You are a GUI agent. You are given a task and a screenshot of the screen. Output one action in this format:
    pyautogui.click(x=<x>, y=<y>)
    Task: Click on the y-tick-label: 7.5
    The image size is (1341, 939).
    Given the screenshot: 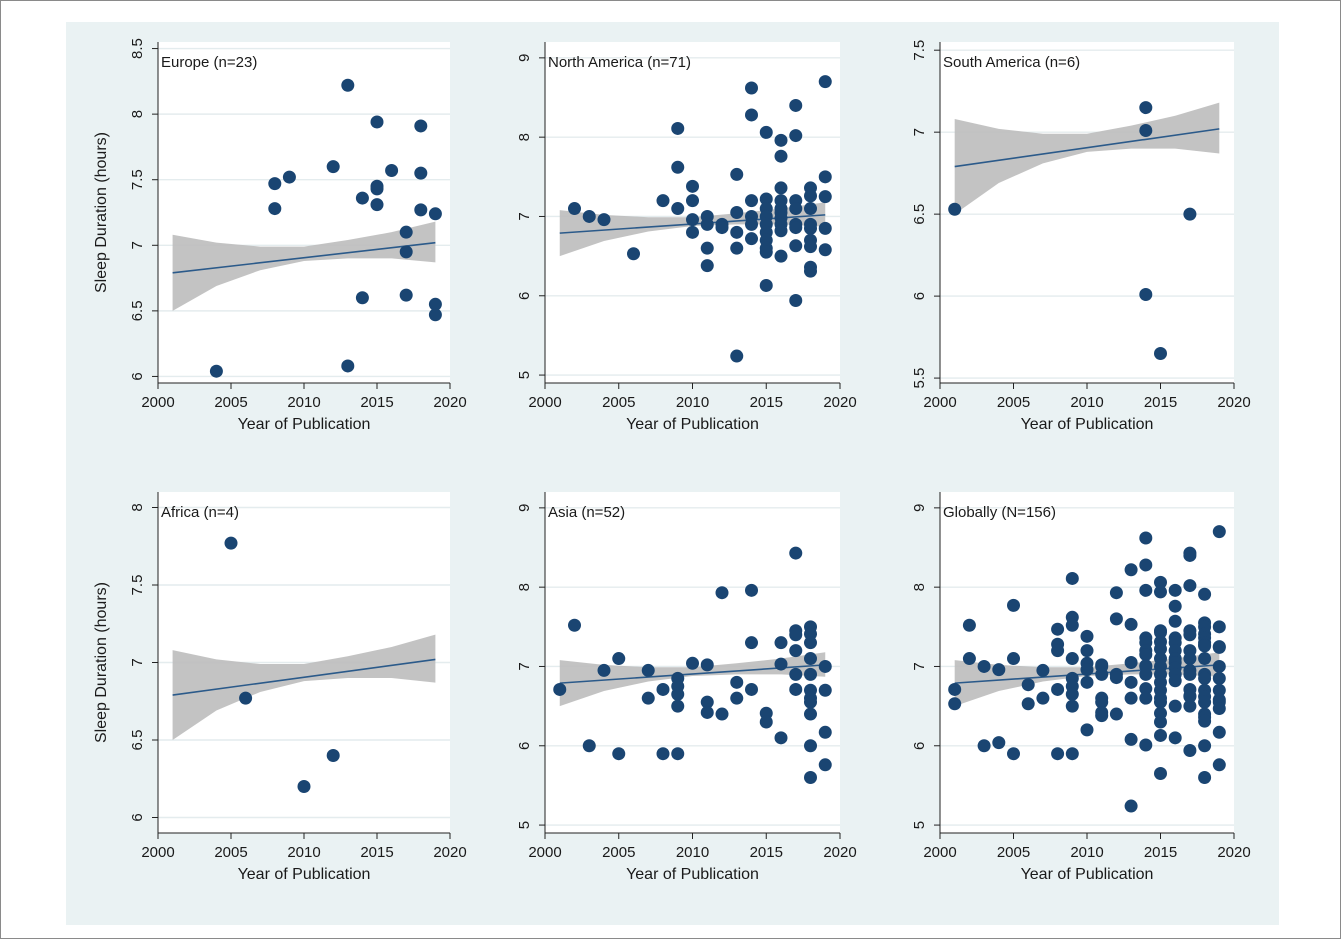 What is the action you would take?
    pyautogui.click(x=137, y=179)
    